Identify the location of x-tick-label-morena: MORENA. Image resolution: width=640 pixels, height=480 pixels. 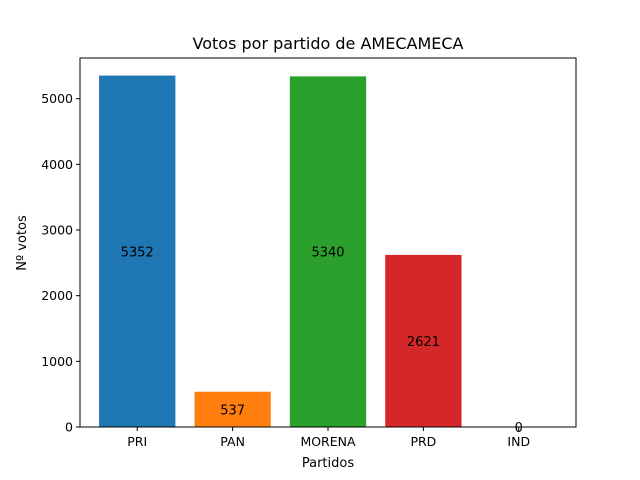
(328, 441).